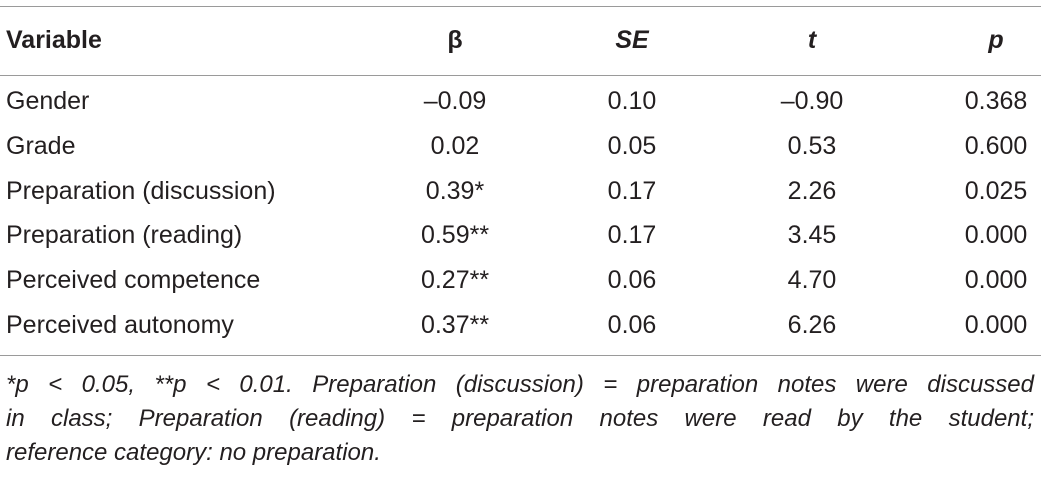 The image size is (1041, 478). What do you see at coordinates (141, 190) in the screenshot?
I see `row-label: Preparation (discussion)` at bounding box center [141, 190].